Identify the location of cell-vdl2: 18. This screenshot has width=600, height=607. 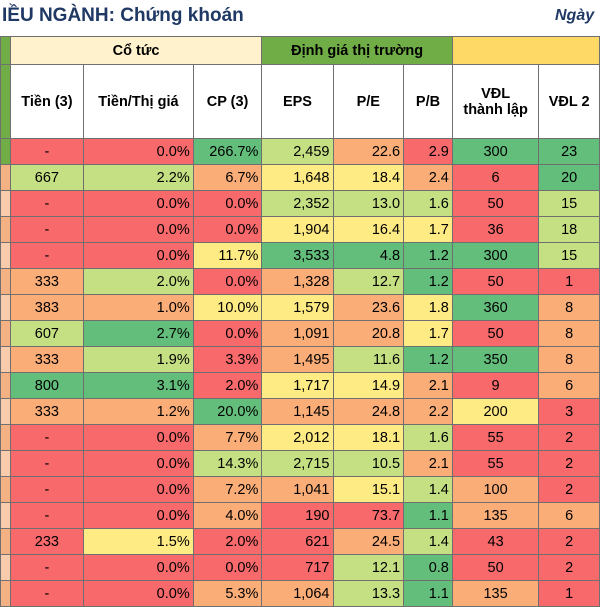
(569, 229).